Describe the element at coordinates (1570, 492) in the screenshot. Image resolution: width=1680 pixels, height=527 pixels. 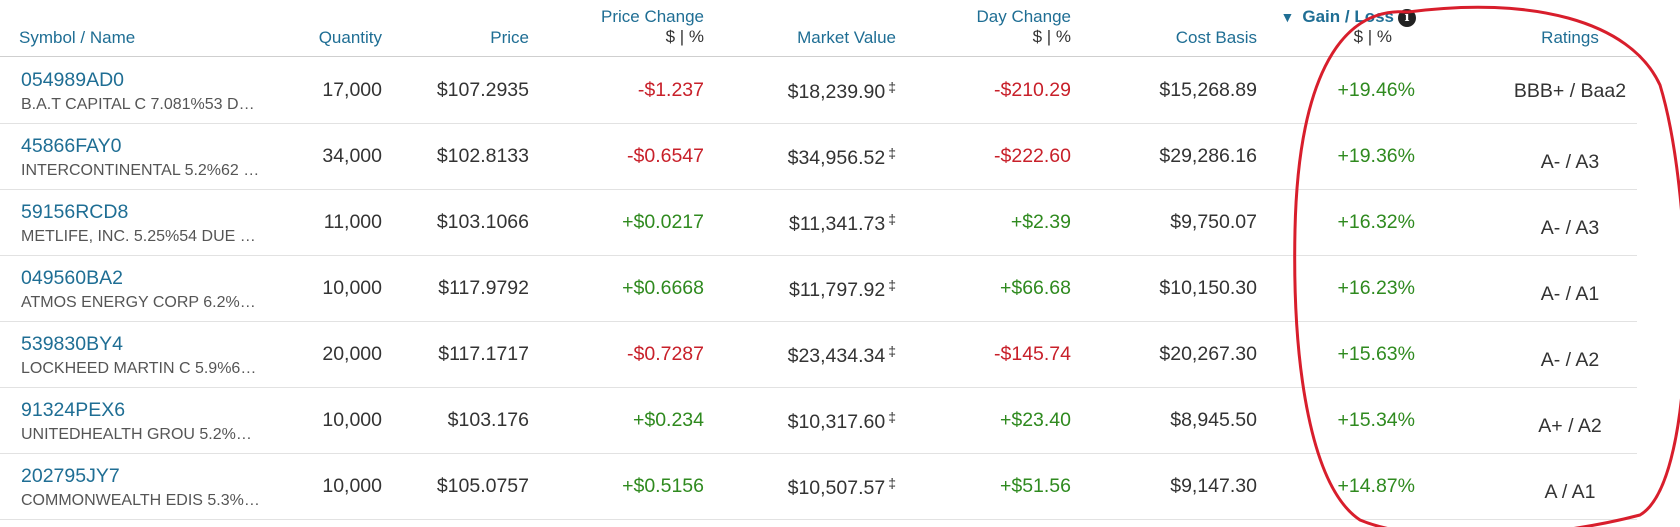
I see `rating-cell: A / A1` at that location.